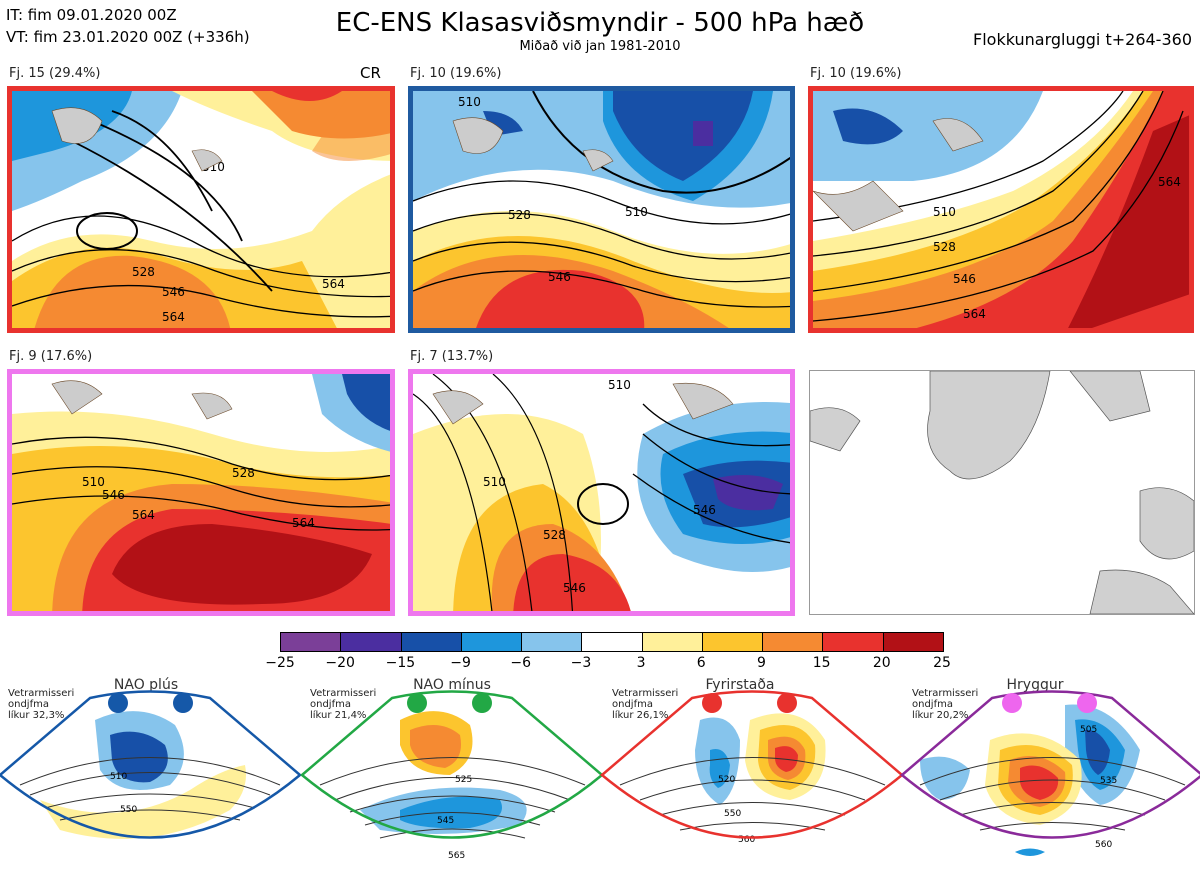 The width and height of the screenshot is (1200, 871). Describe the element at coordinates (463, 780) in the screenshot. I see `contour-label: 525` at that location.